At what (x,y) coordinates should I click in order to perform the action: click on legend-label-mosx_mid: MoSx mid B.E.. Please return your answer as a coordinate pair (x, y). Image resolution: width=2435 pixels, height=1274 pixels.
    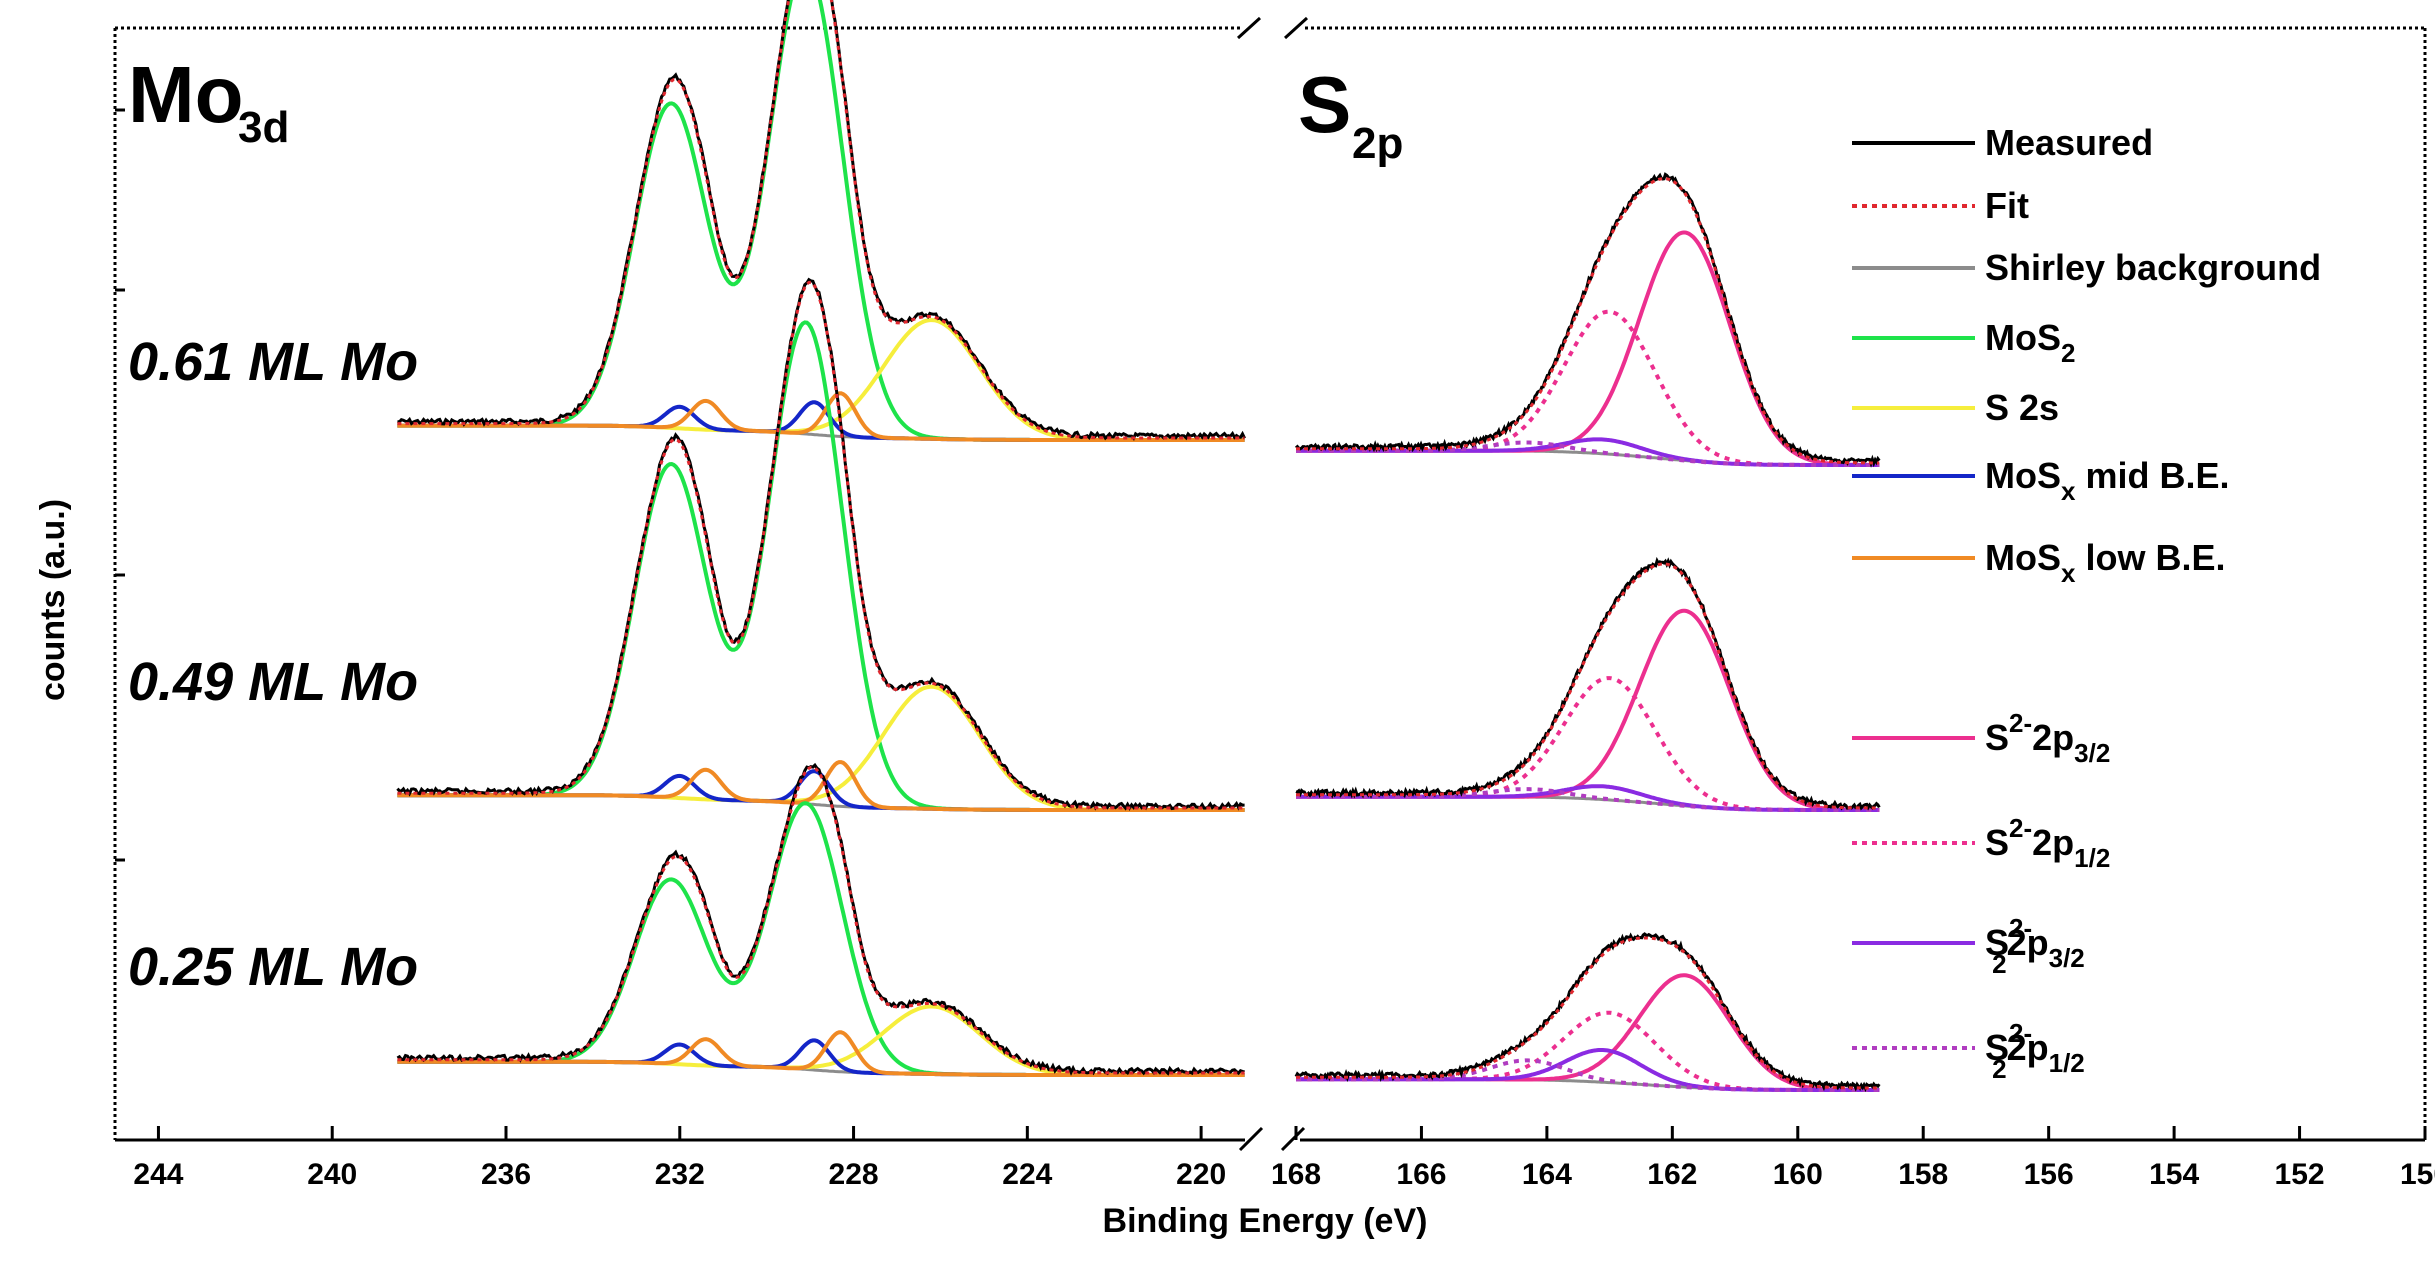
    Looking at the image, I should click on (2107, 480).